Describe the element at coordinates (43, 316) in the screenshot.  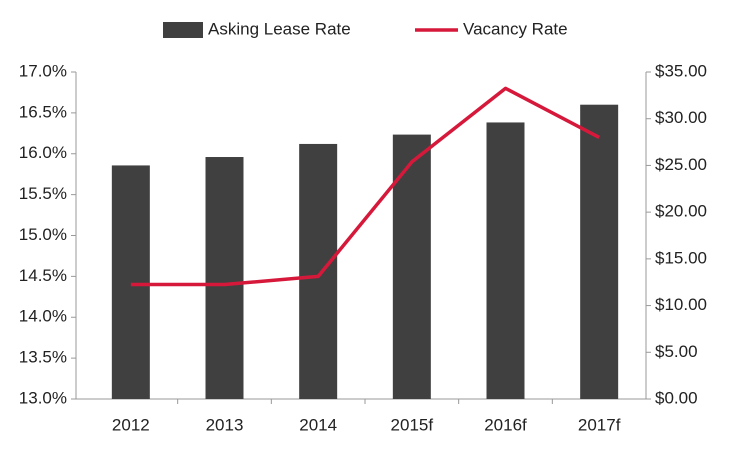
I see `y-tick-label: 14.0%` at that location.